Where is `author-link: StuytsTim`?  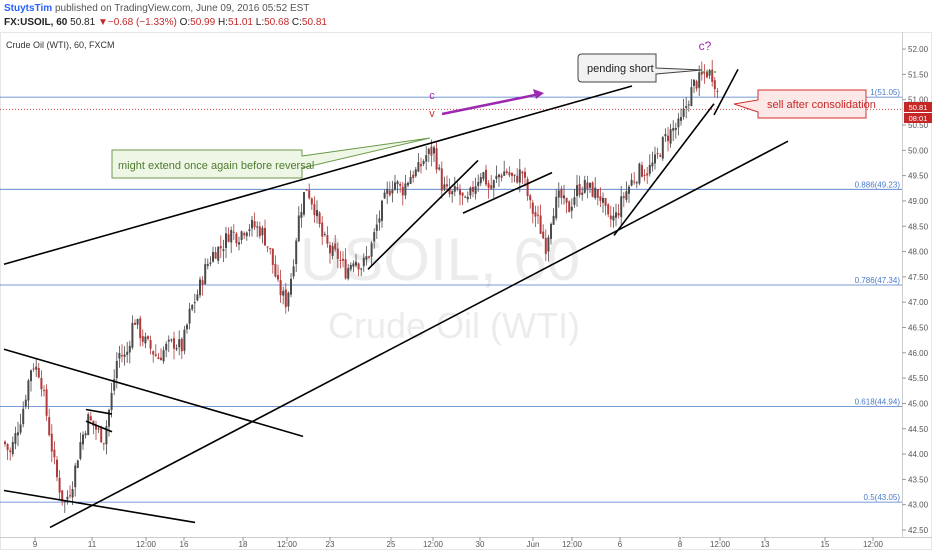 author-link: StuytsTim is located at coordinates (28, 8).